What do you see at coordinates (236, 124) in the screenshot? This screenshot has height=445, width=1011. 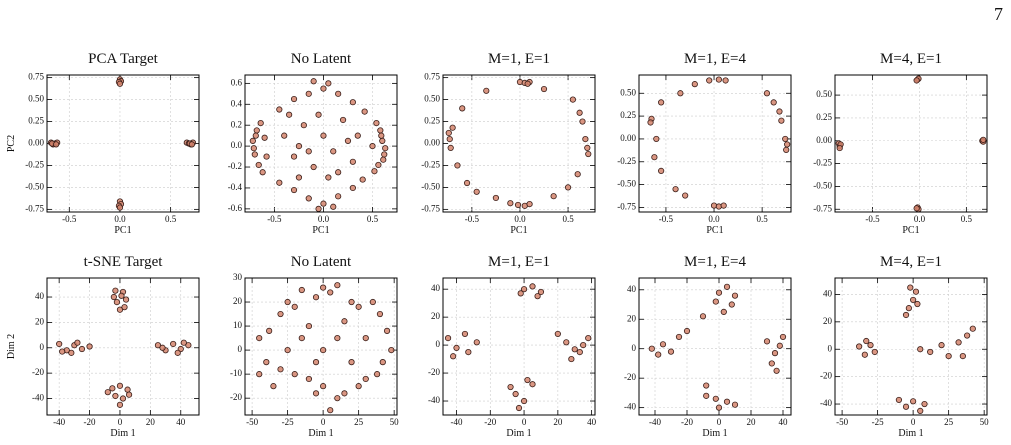 I see `y-tick-label: 0.2` at bounding box center [236, 124].